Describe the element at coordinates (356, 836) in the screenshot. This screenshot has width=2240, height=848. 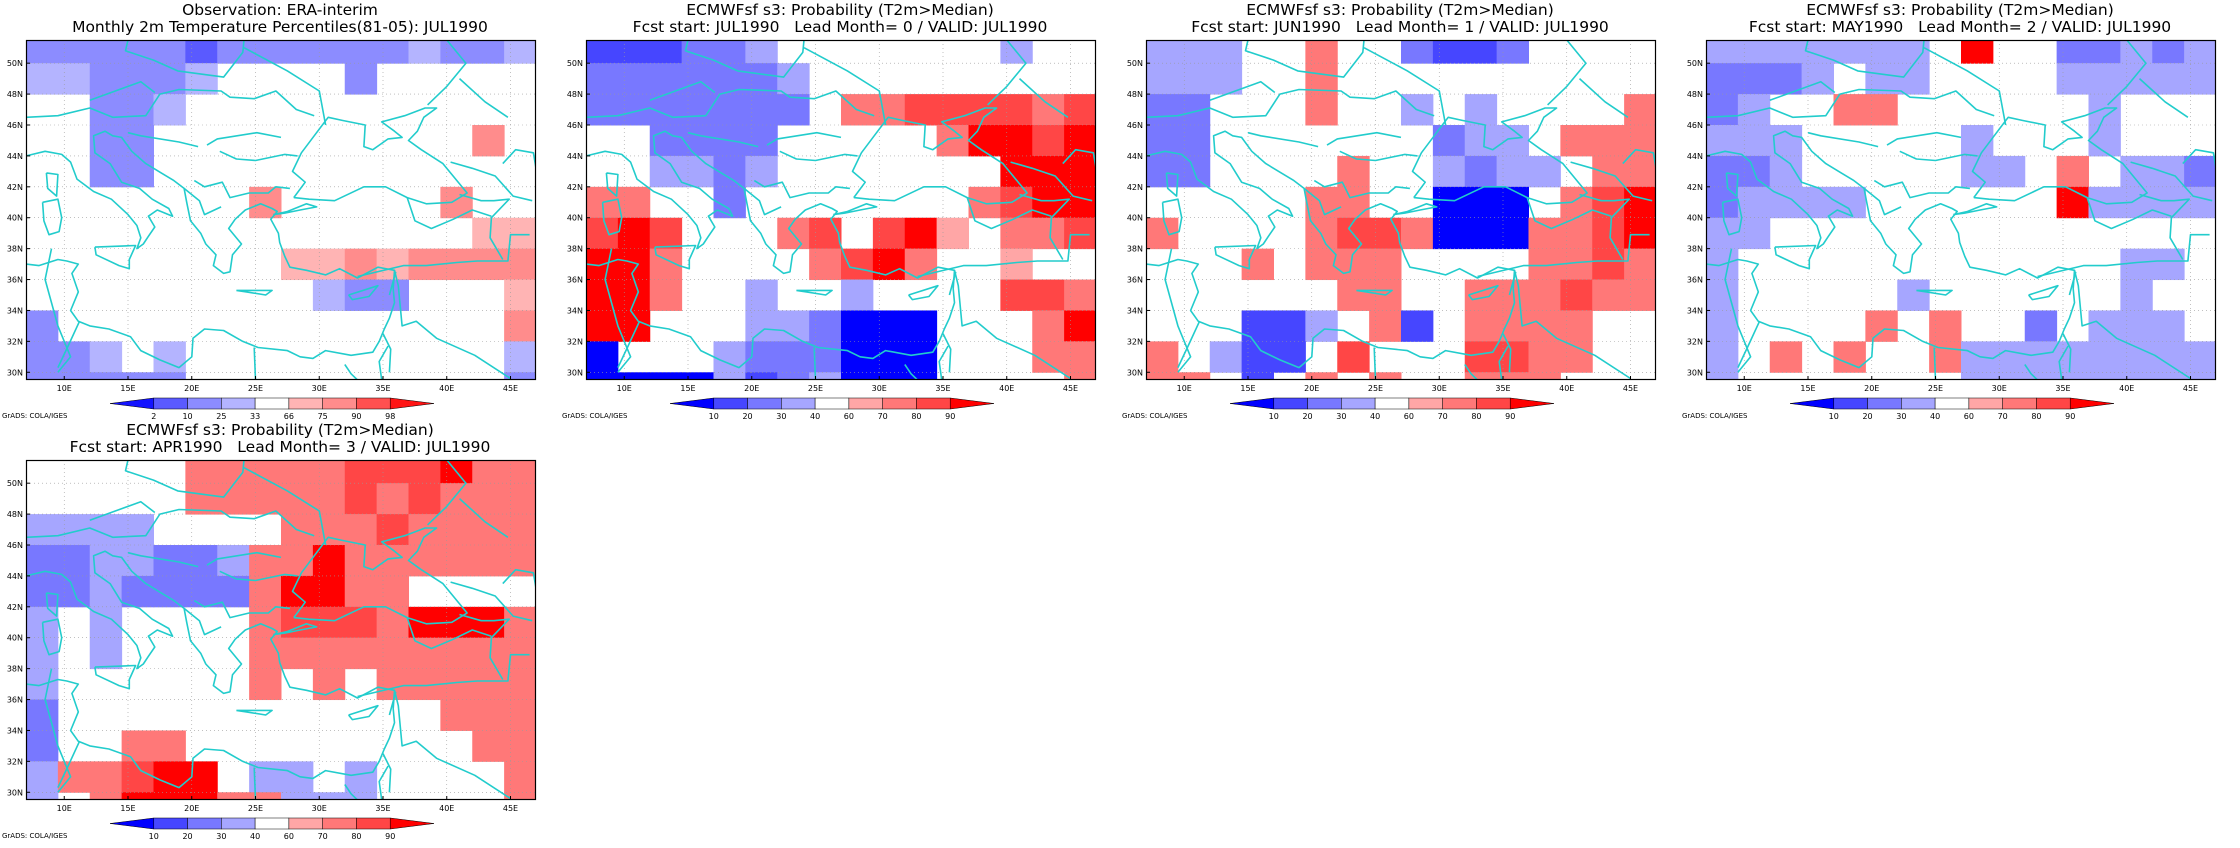
I see `colorbar-label: 80` at that location.